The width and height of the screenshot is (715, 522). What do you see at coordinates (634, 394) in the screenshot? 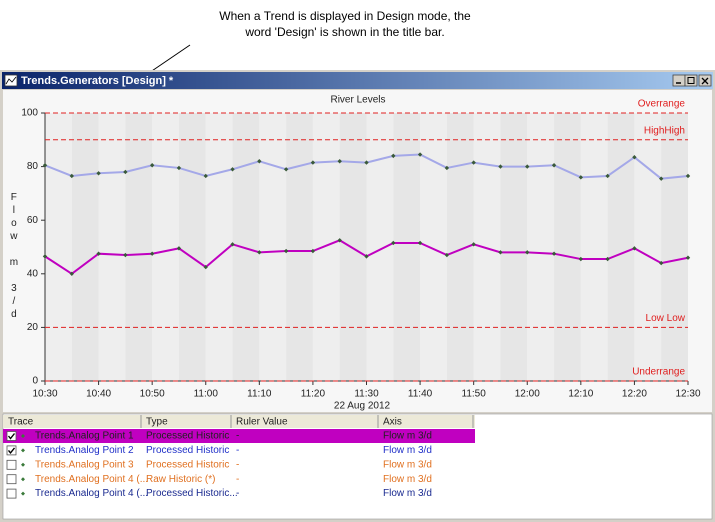
I see `x-tick-label: 12:20` at bounding box center [634, 394].